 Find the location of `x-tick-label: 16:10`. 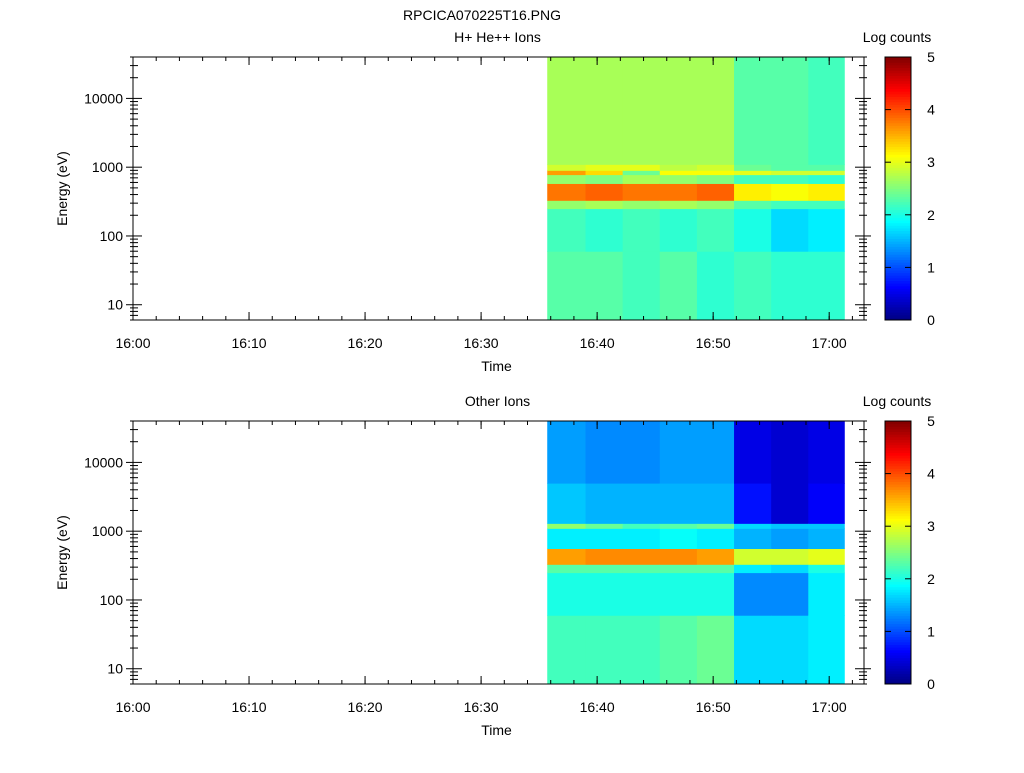

x-tick-label: 16:10 is located at coordinates (249, 707).